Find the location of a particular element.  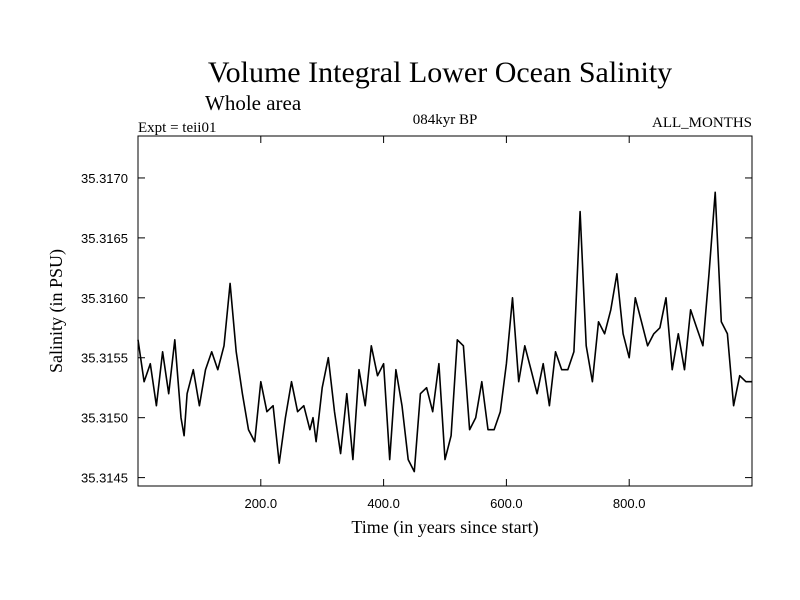

chart-subtitle: Whole area is located at coordinates (253, 103).